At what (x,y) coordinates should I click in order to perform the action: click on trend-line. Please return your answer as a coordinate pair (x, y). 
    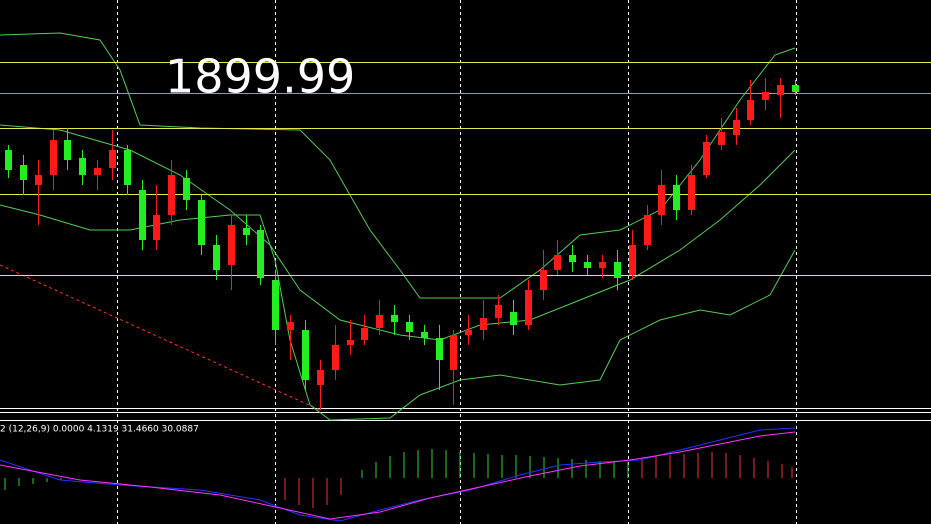
    Looking at the image, I should click on (160, 337).